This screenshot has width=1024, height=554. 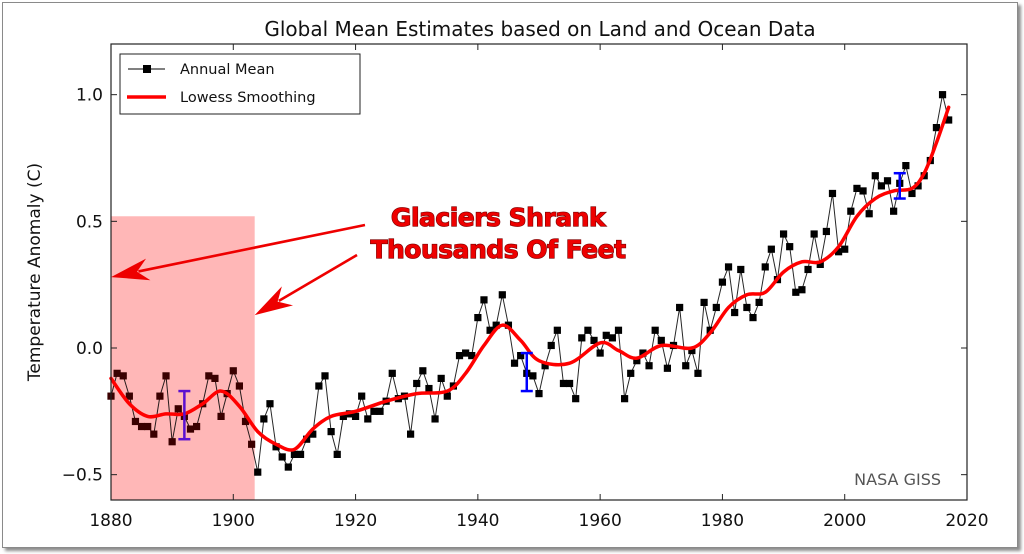 What do you see at coordinates (966, 521) in the screenshot?
I see `x-tick-label: 2020` at bounding box center [966, 521].